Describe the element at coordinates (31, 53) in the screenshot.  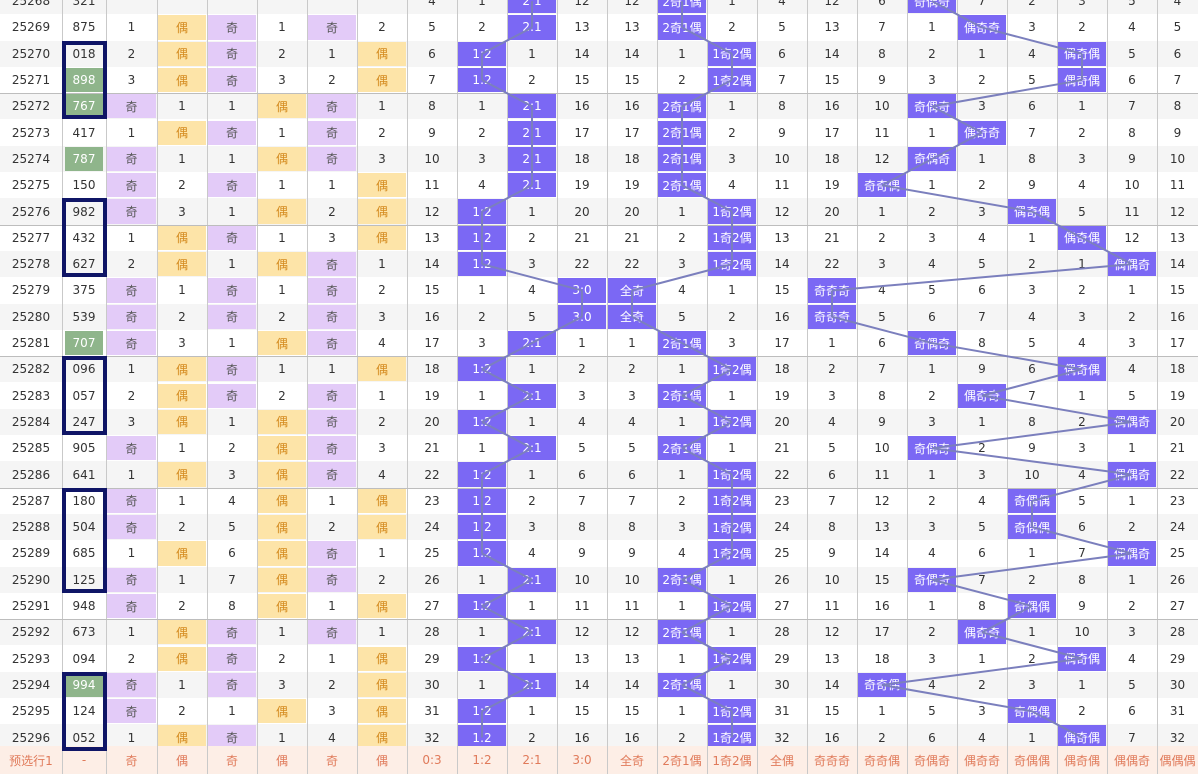
I see `issue-number: 25270` at that location.